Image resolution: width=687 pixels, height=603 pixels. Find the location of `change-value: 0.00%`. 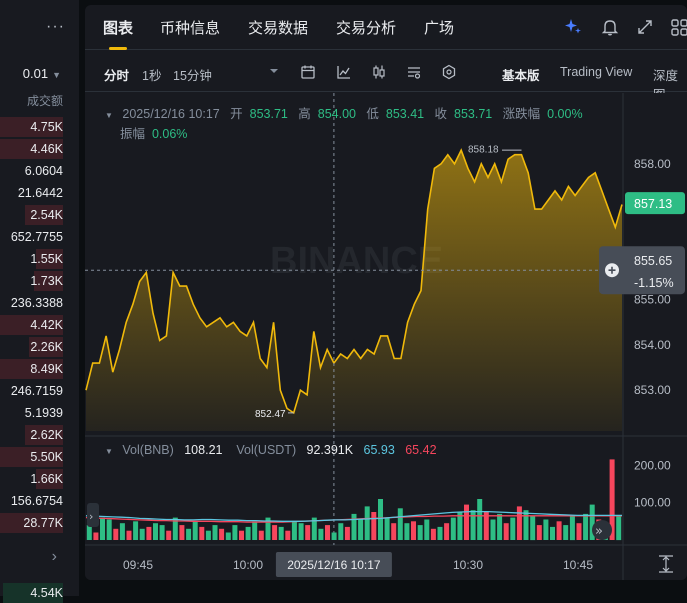

change-value: 0.00% is located at coordinates (565, 114).